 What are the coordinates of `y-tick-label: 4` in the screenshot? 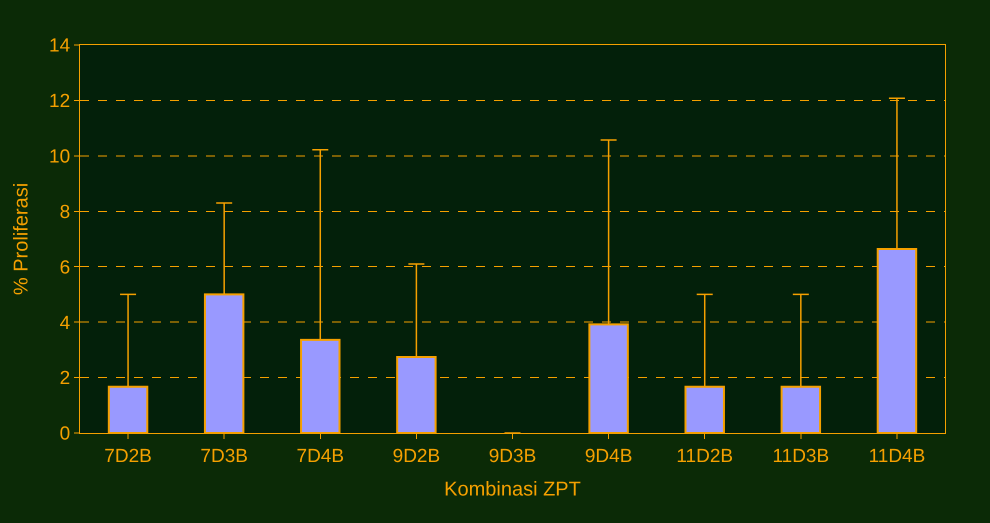 It's located at (65, 323).